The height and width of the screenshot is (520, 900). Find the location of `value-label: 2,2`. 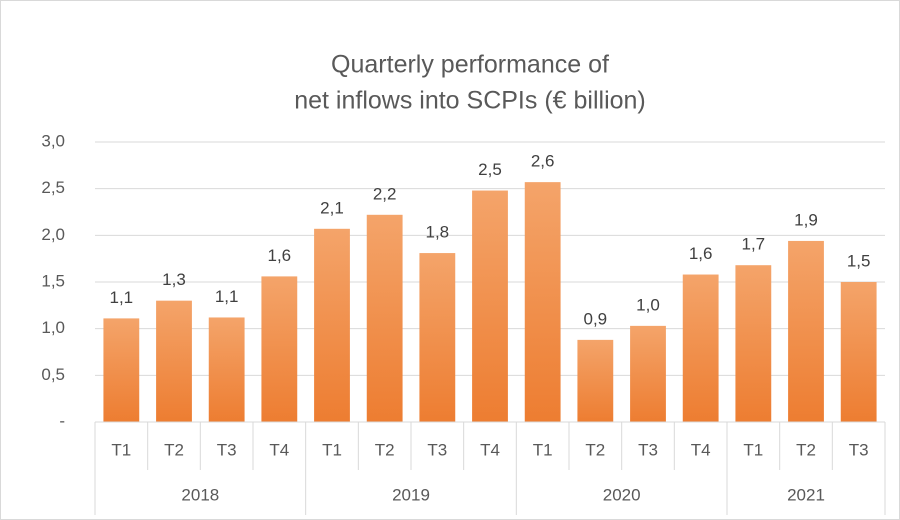

value-label: 2,2 is located at coordinates (385, 193).